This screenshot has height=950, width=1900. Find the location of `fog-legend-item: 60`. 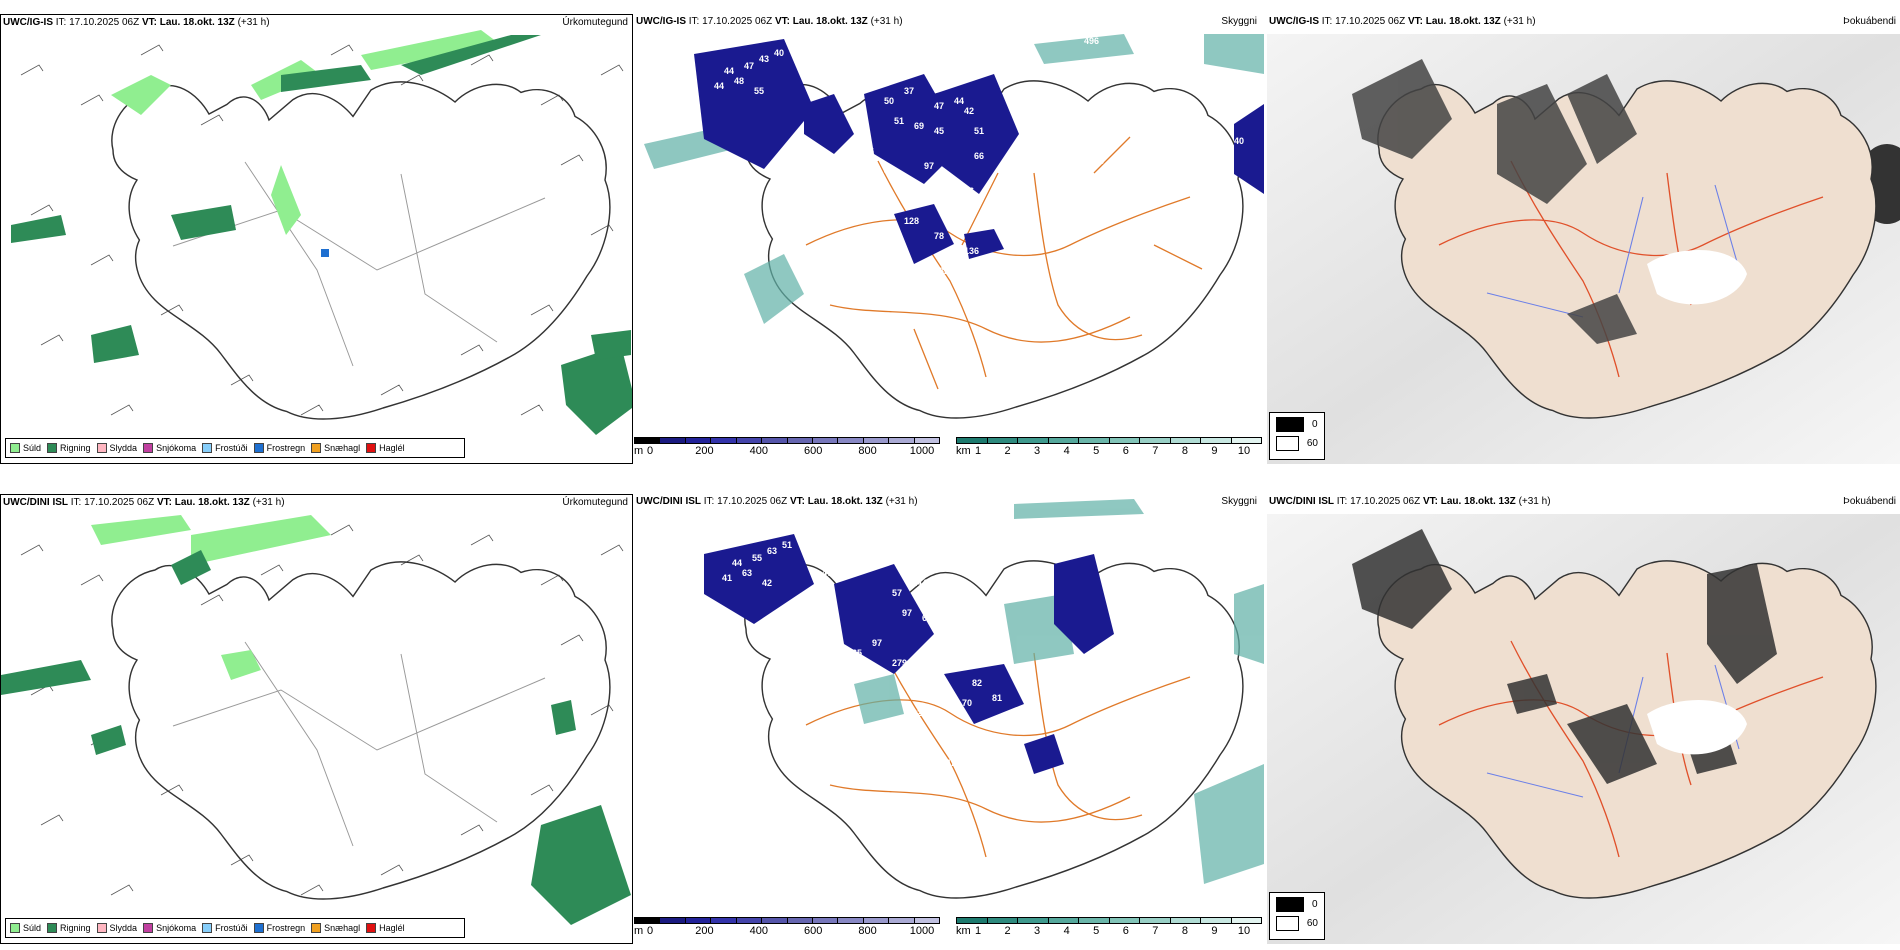

fog-legend-item: 60 is located at coordinates (1297, 923).